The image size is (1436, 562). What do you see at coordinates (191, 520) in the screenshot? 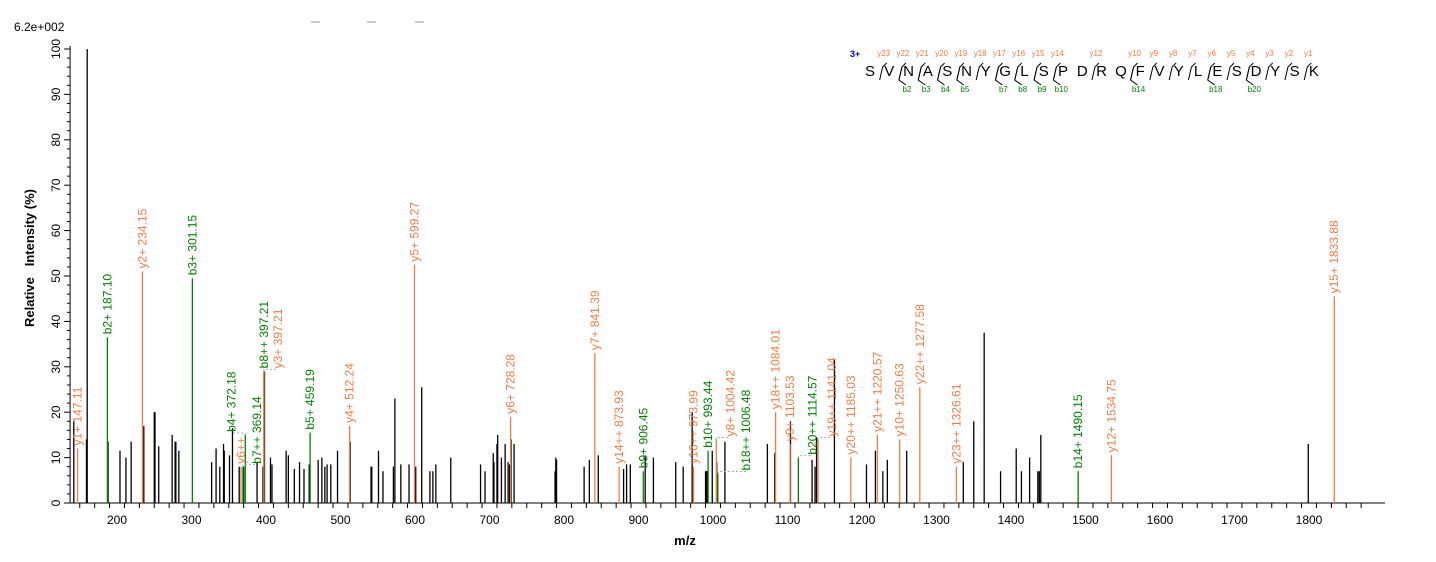
I see `x-tick-label: 300` at bounding box center [191, 520].